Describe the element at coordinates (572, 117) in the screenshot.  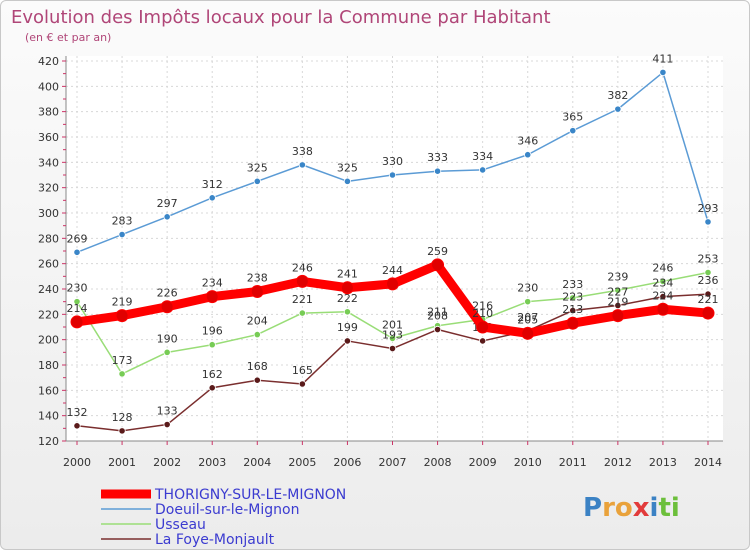
I see `data-label: 365` at that location.